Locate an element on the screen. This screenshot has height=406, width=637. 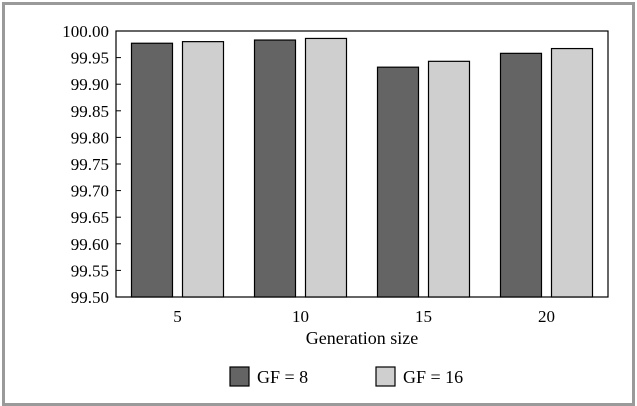
y-tick-label: 99.80 is located at coordinates (90, 137).